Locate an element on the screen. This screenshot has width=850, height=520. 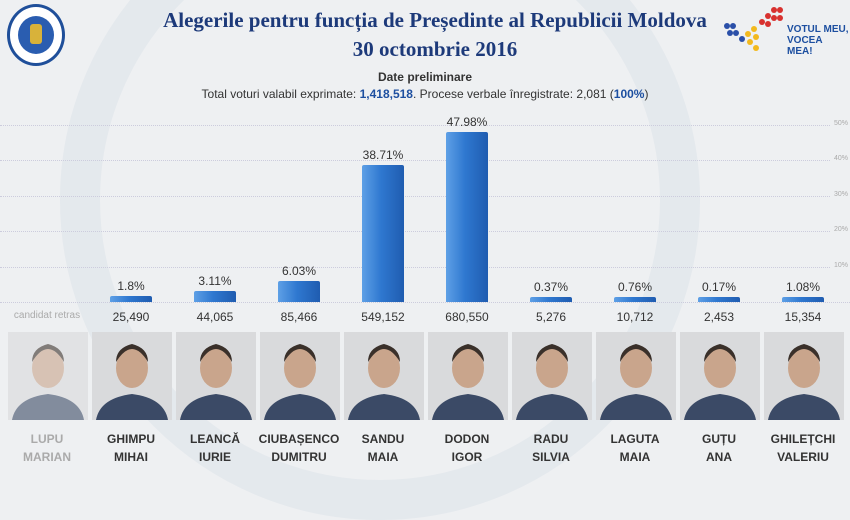
candidate-surname: LAGUTA is located at coordinates (635, 439).